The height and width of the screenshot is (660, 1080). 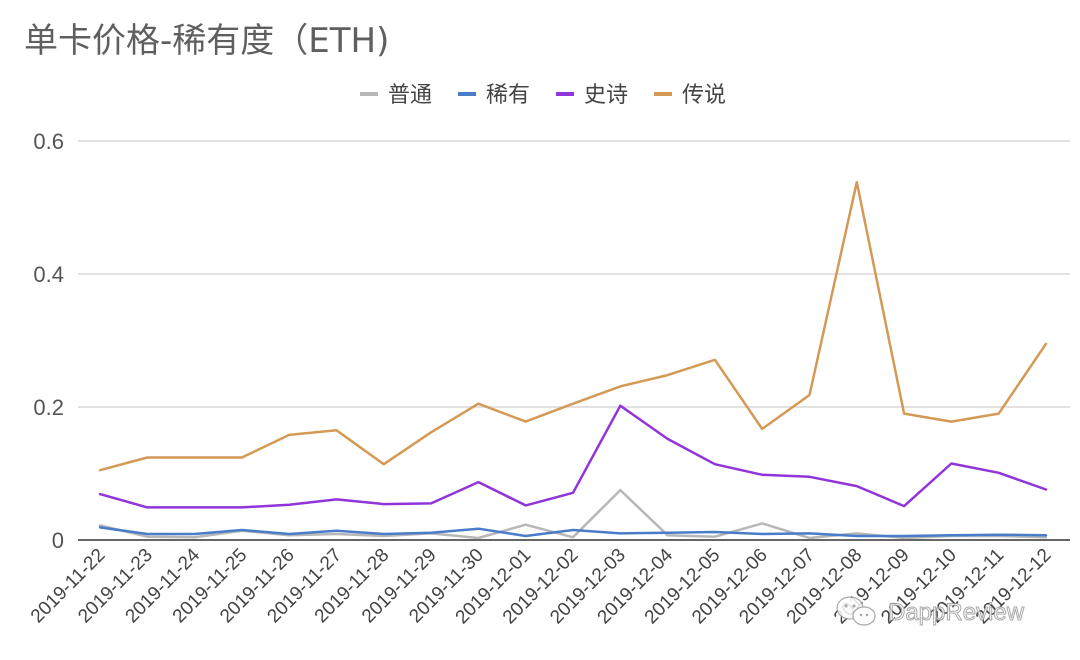 I want to click on legend-item: 稀有, so click(x=494, y=95).